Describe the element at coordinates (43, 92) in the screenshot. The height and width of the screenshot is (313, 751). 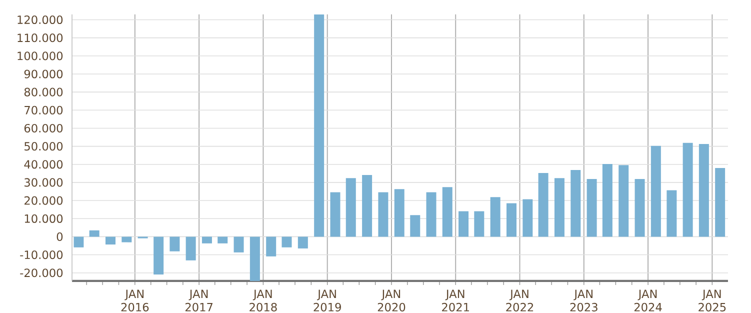
I see `y-tick-label: 80.000` at that location.